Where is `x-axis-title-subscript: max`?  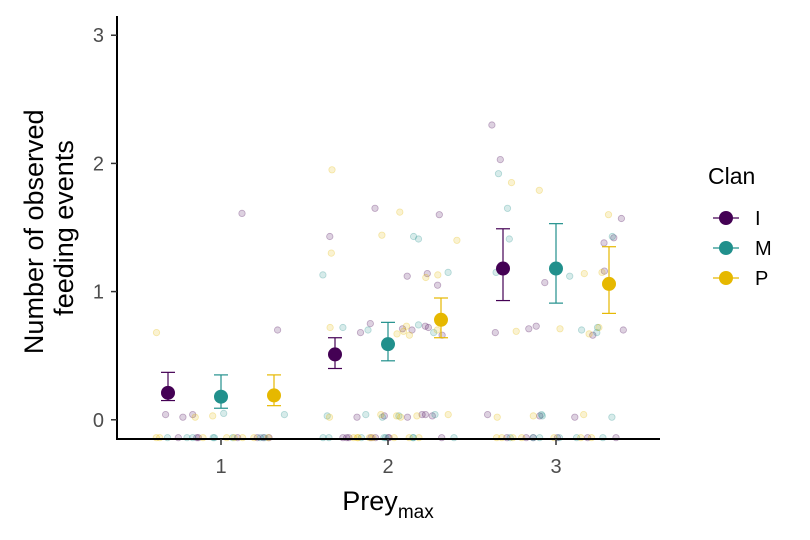 x-axis-title-subscript: max is located at coordinates (416, 512).